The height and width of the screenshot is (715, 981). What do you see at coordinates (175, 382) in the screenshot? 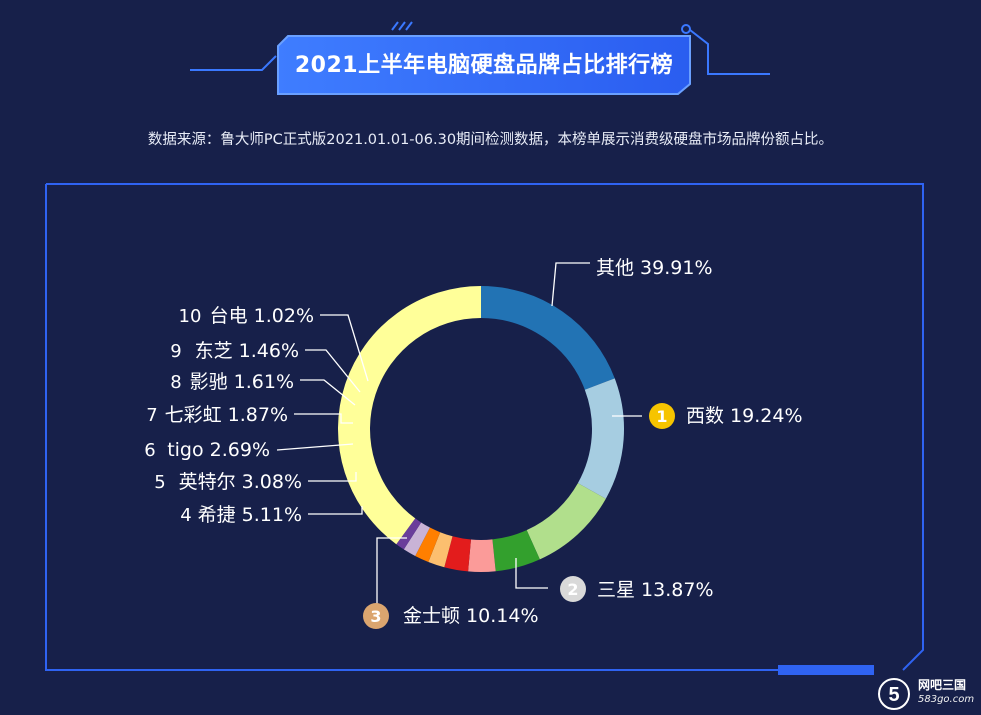
I see `rank-number-rank-8: 8` at bounding box center [175, 382].